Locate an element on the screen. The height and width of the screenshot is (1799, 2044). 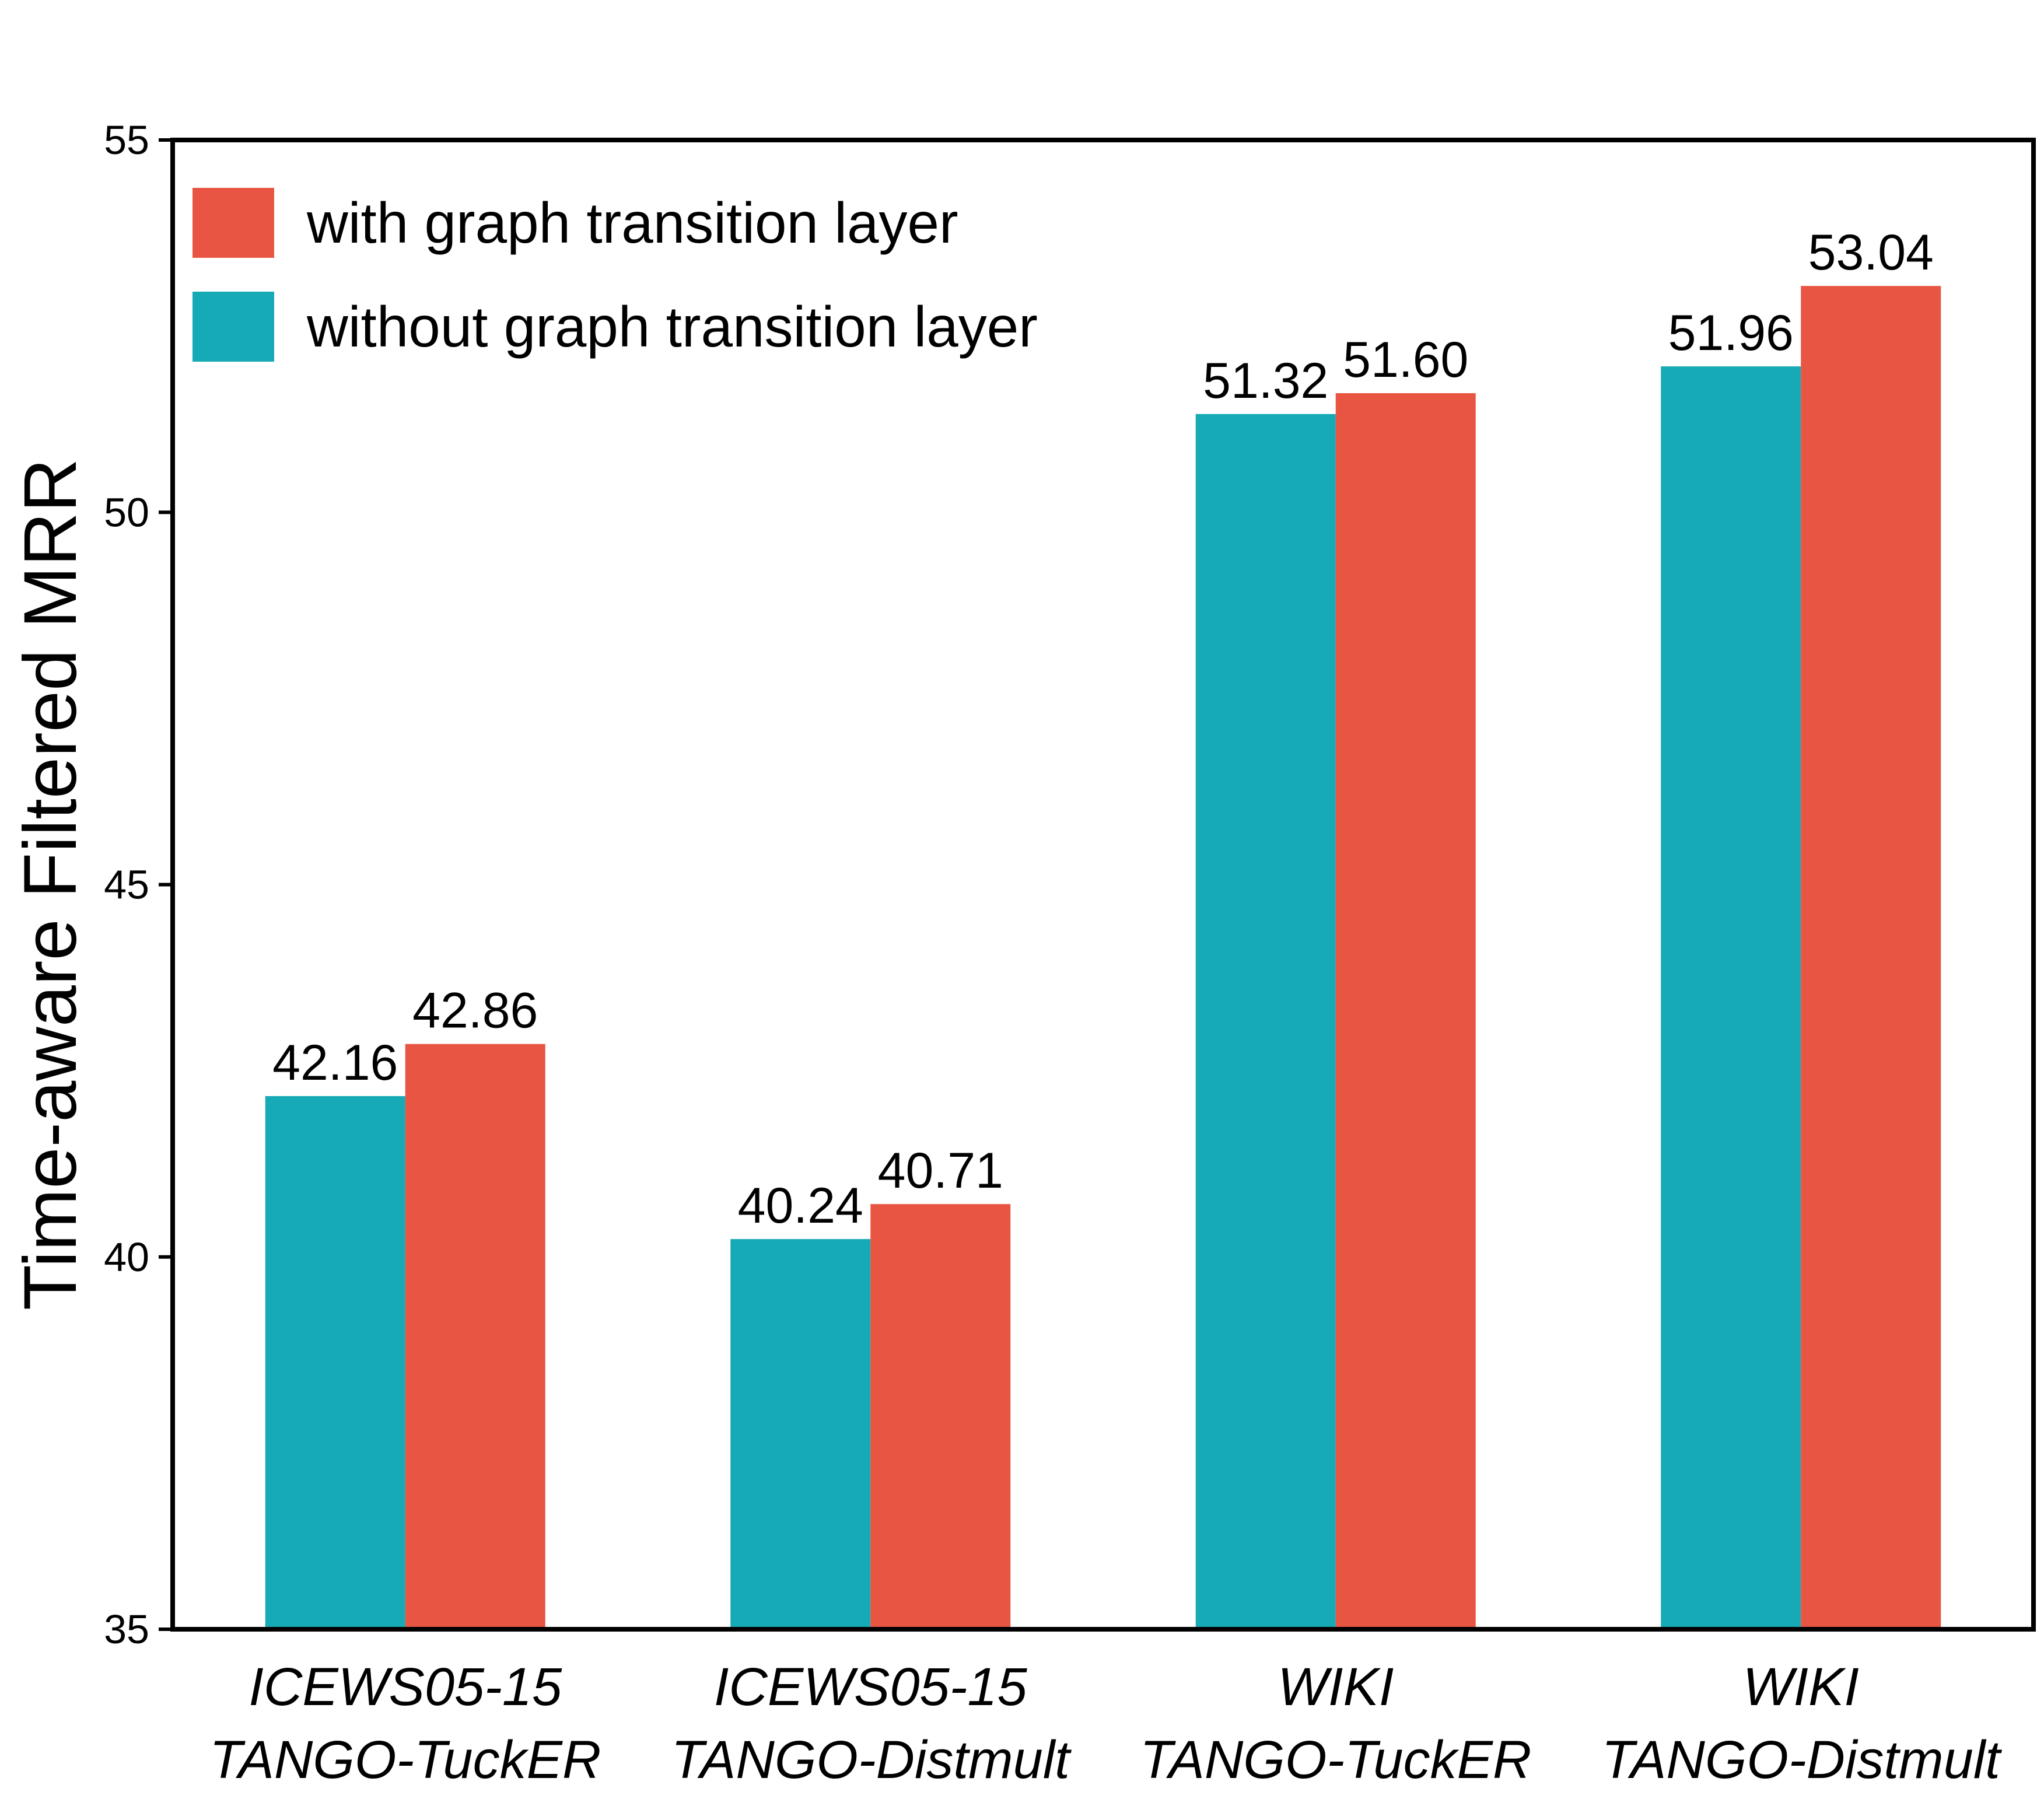
x-tick-label-3-line-1: WIKI is located at coordinates (1336, 1687).